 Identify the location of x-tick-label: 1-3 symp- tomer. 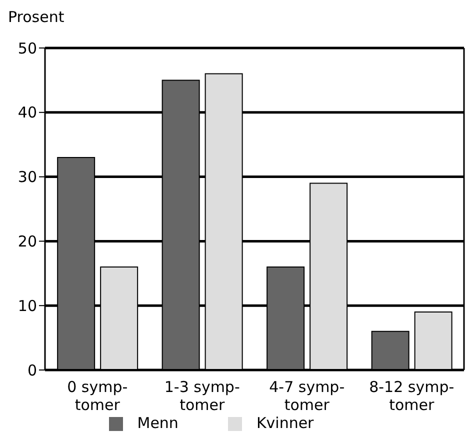
(202, 396).